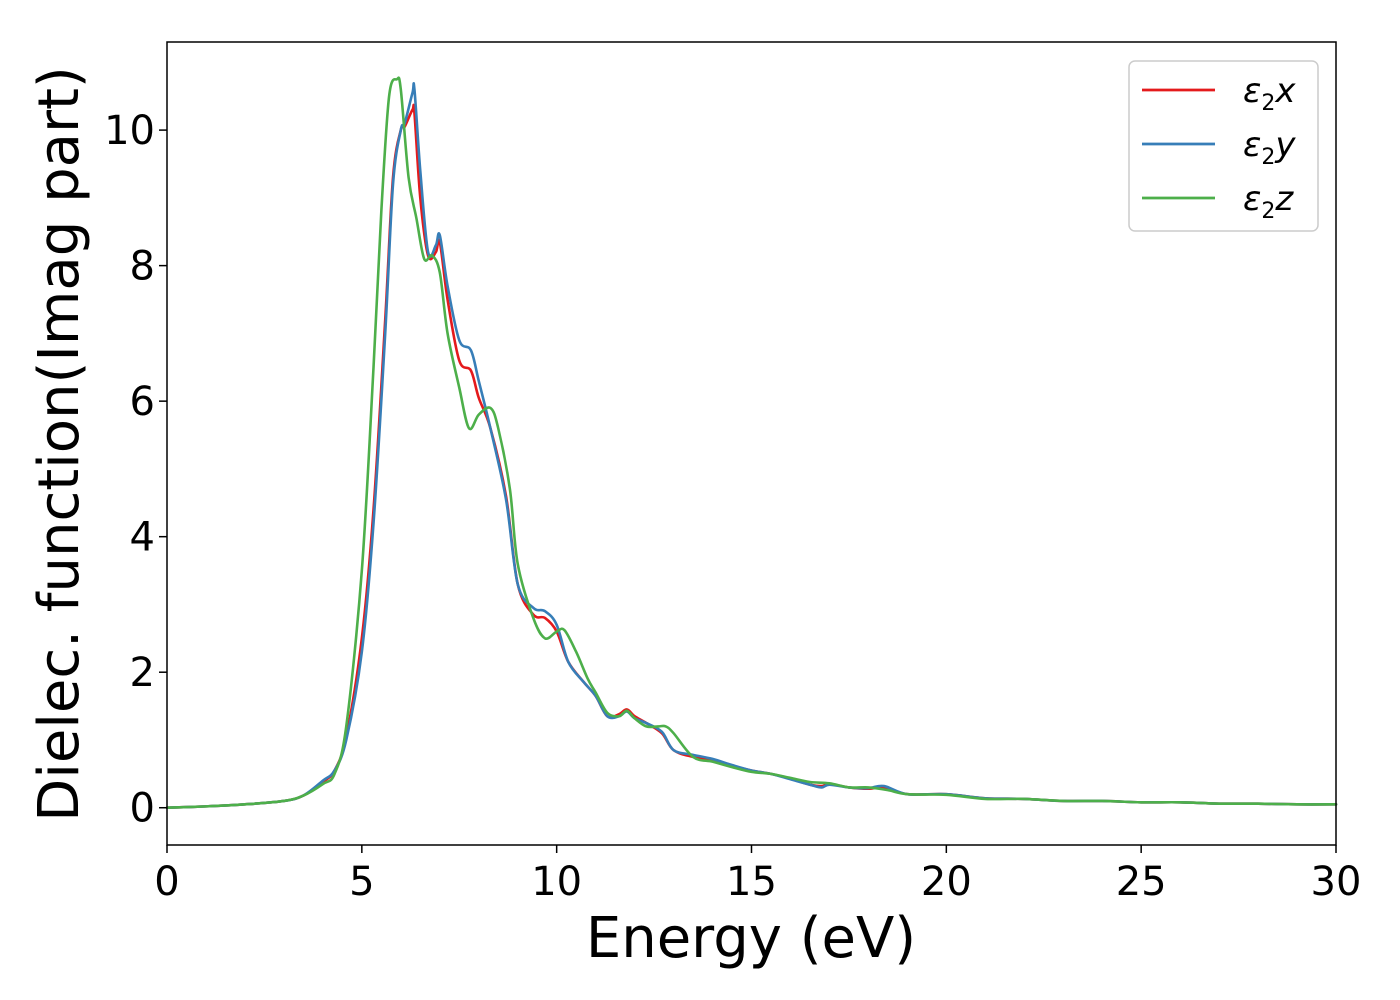  What do you see at coordinates (361, 882) in the screenshot?
I see `x-tick-label: 5` at bounding box center [361, 882].